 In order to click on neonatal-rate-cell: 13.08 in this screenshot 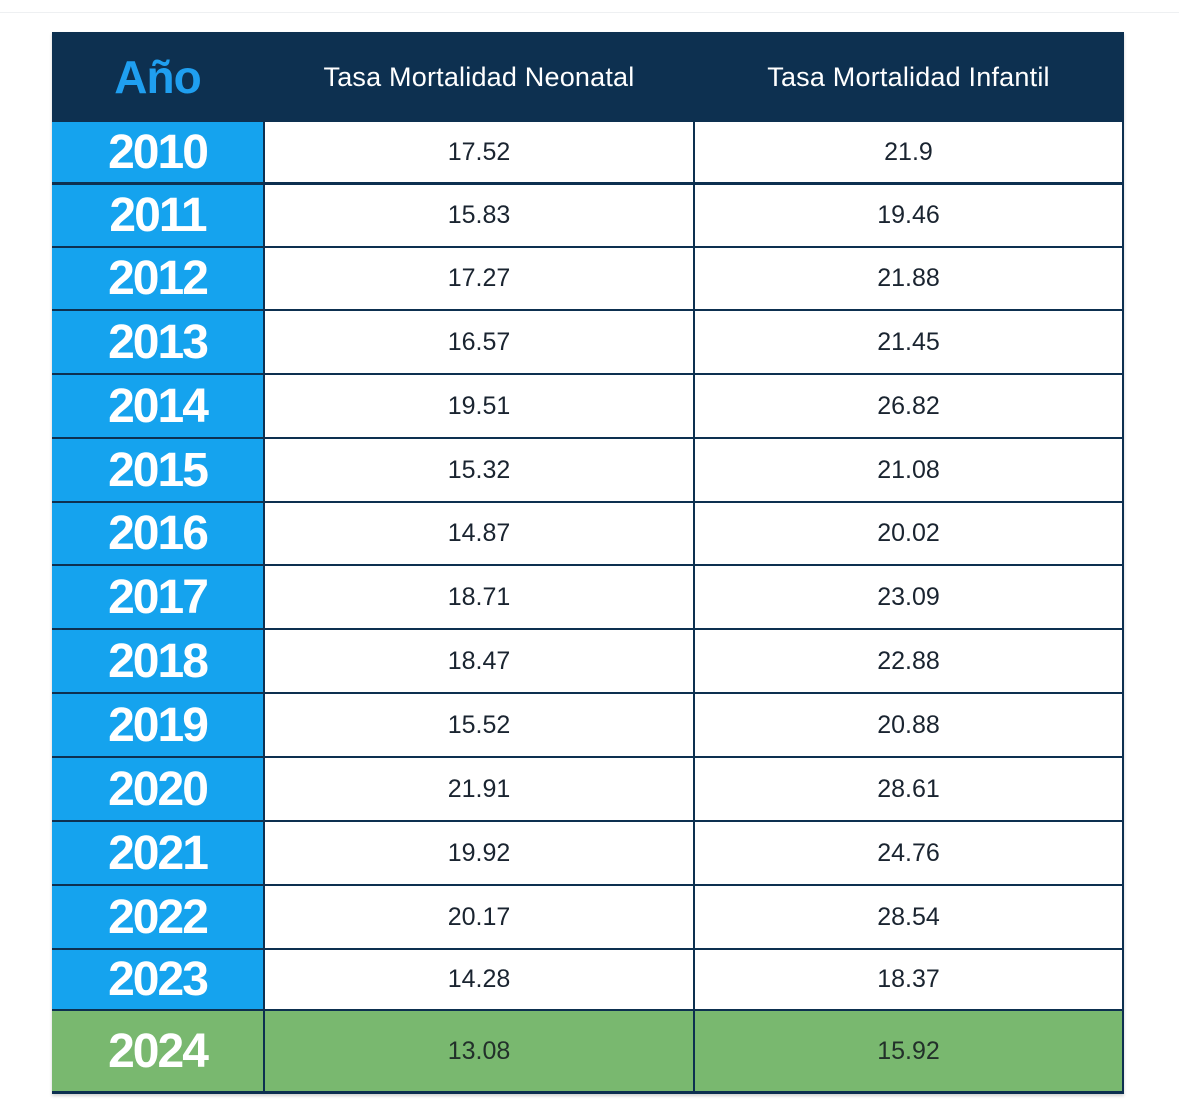, I will do `click(479, 1051)`.